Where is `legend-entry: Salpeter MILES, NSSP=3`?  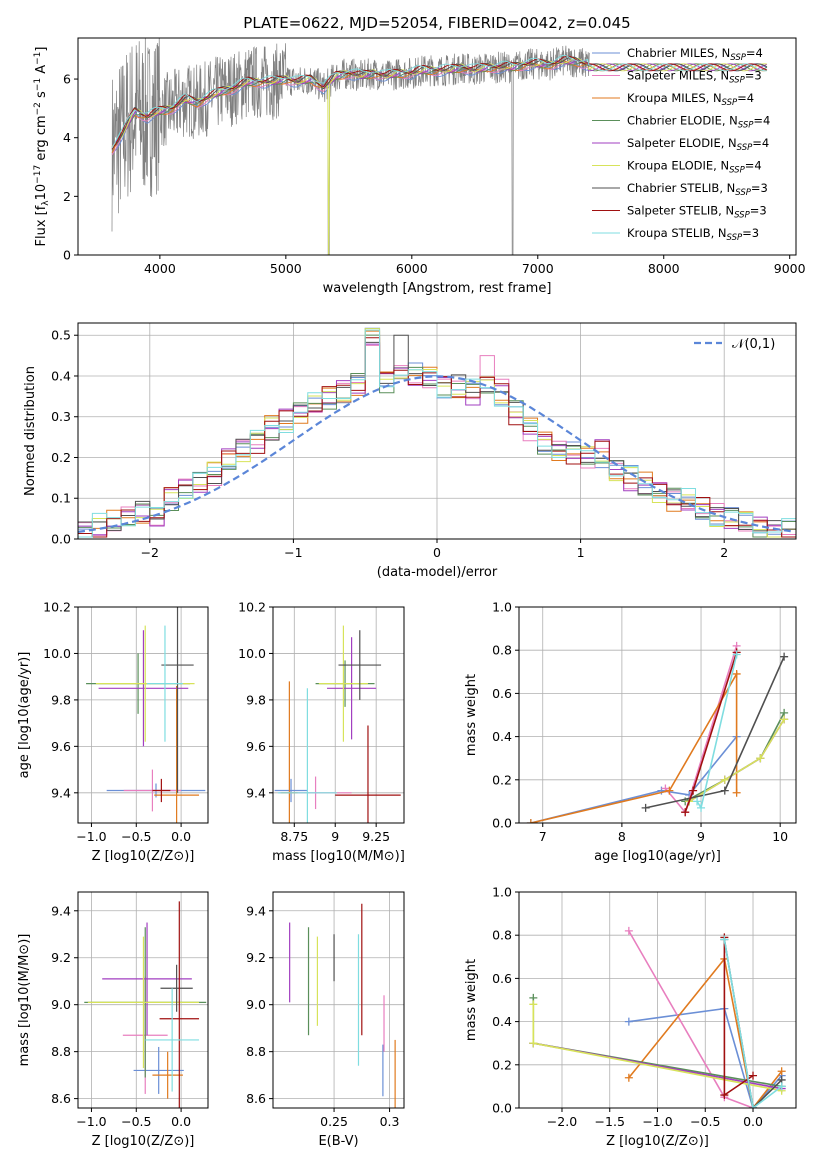
legend-entry: Salpeter MILES, NSSP=3 is located at coordinates (694, 77).